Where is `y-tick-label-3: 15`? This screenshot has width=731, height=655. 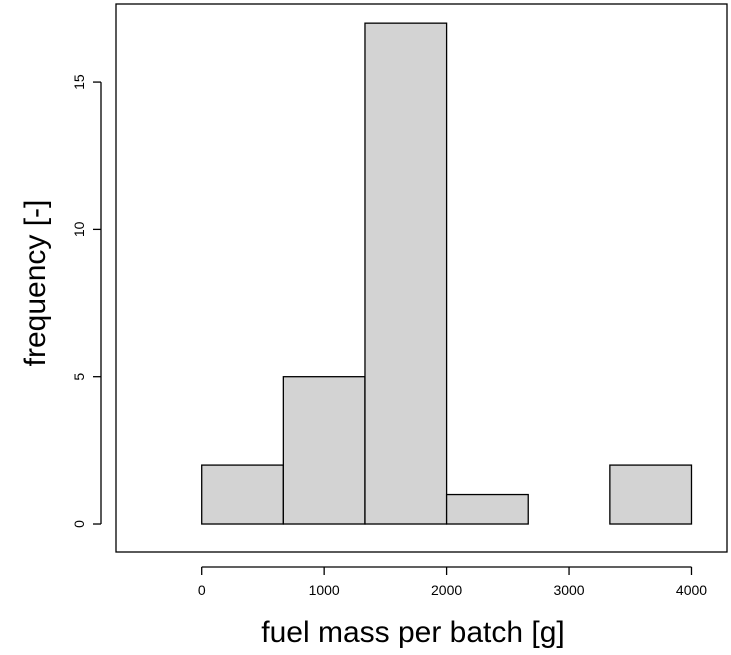
y-tick-label-3: 15 is located at coordinates (79, 82).